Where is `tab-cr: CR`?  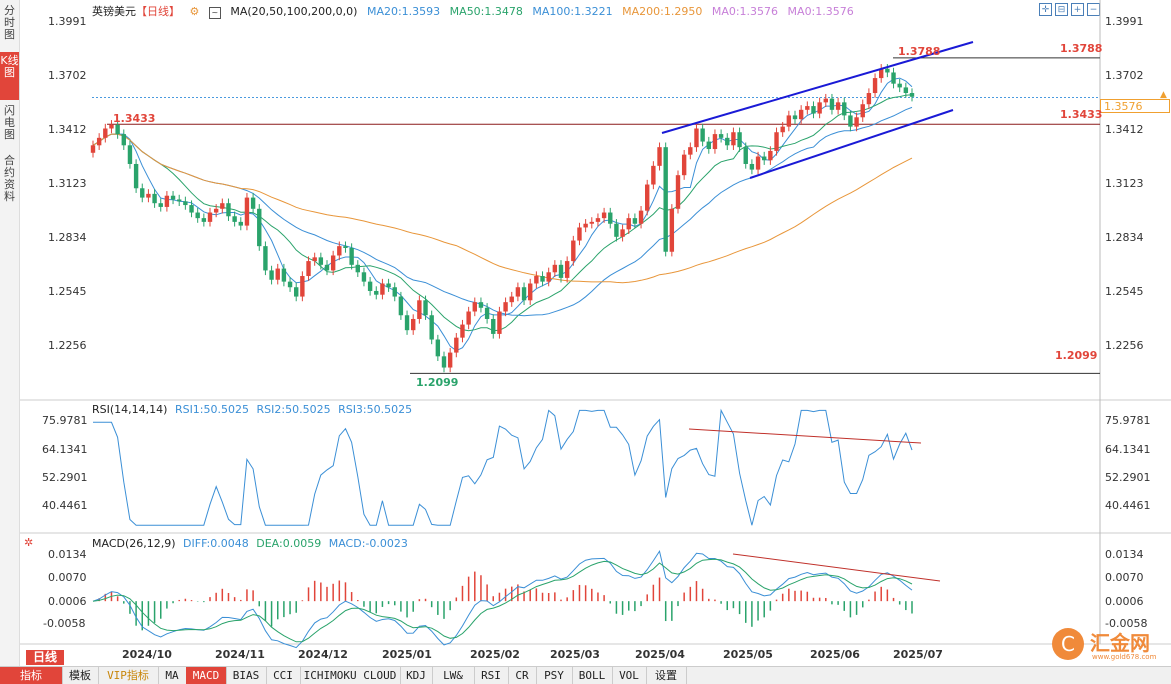
tab-cr: CR is located at coordinates (522, 675).